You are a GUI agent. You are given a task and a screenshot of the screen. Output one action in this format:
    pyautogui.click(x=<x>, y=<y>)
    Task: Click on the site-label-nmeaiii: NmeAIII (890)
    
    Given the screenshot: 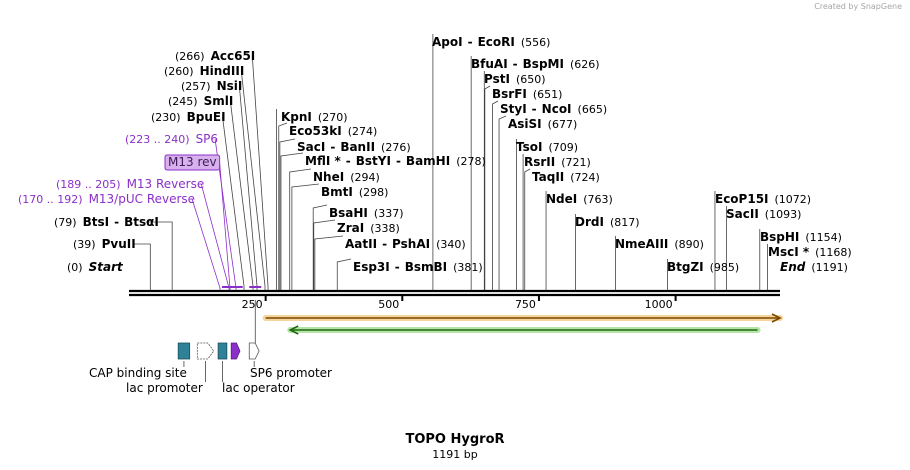 What is the action you would take?
    pyautogui.click(x=659, y=244)
    